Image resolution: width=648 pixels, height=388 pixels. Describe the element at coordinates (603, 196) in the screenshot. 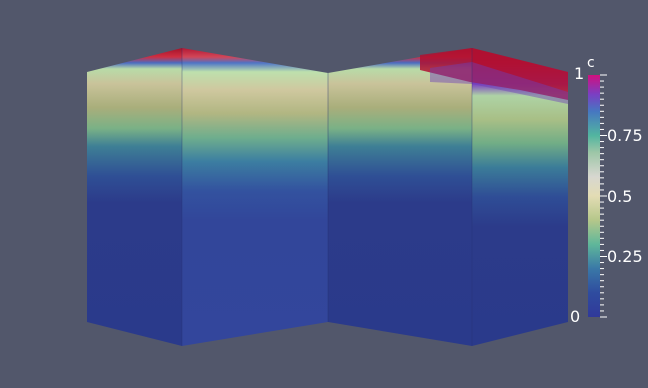

I see `scalar-bar-ticks` at that location.